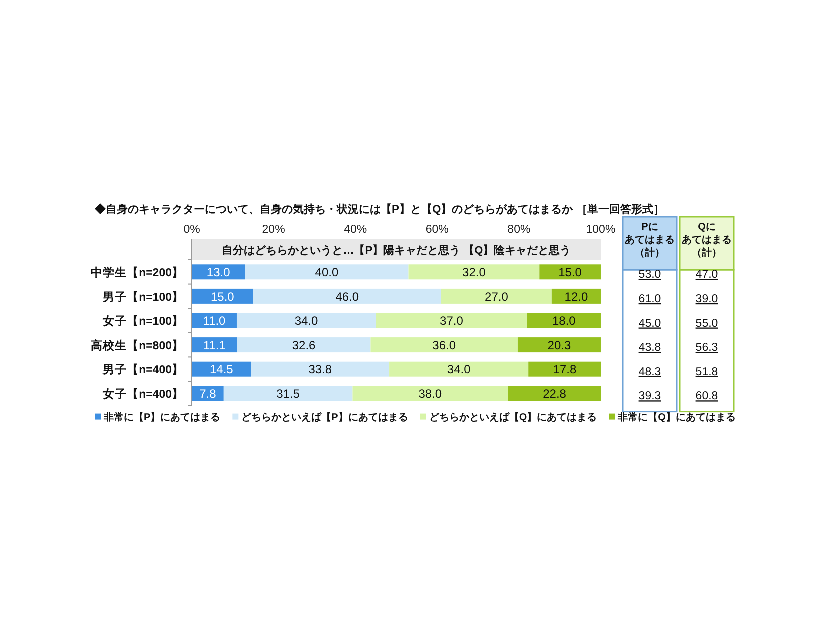 This screenshot has width=826, height=620. I want to click on data-label: 46.0, so click(348, 297).